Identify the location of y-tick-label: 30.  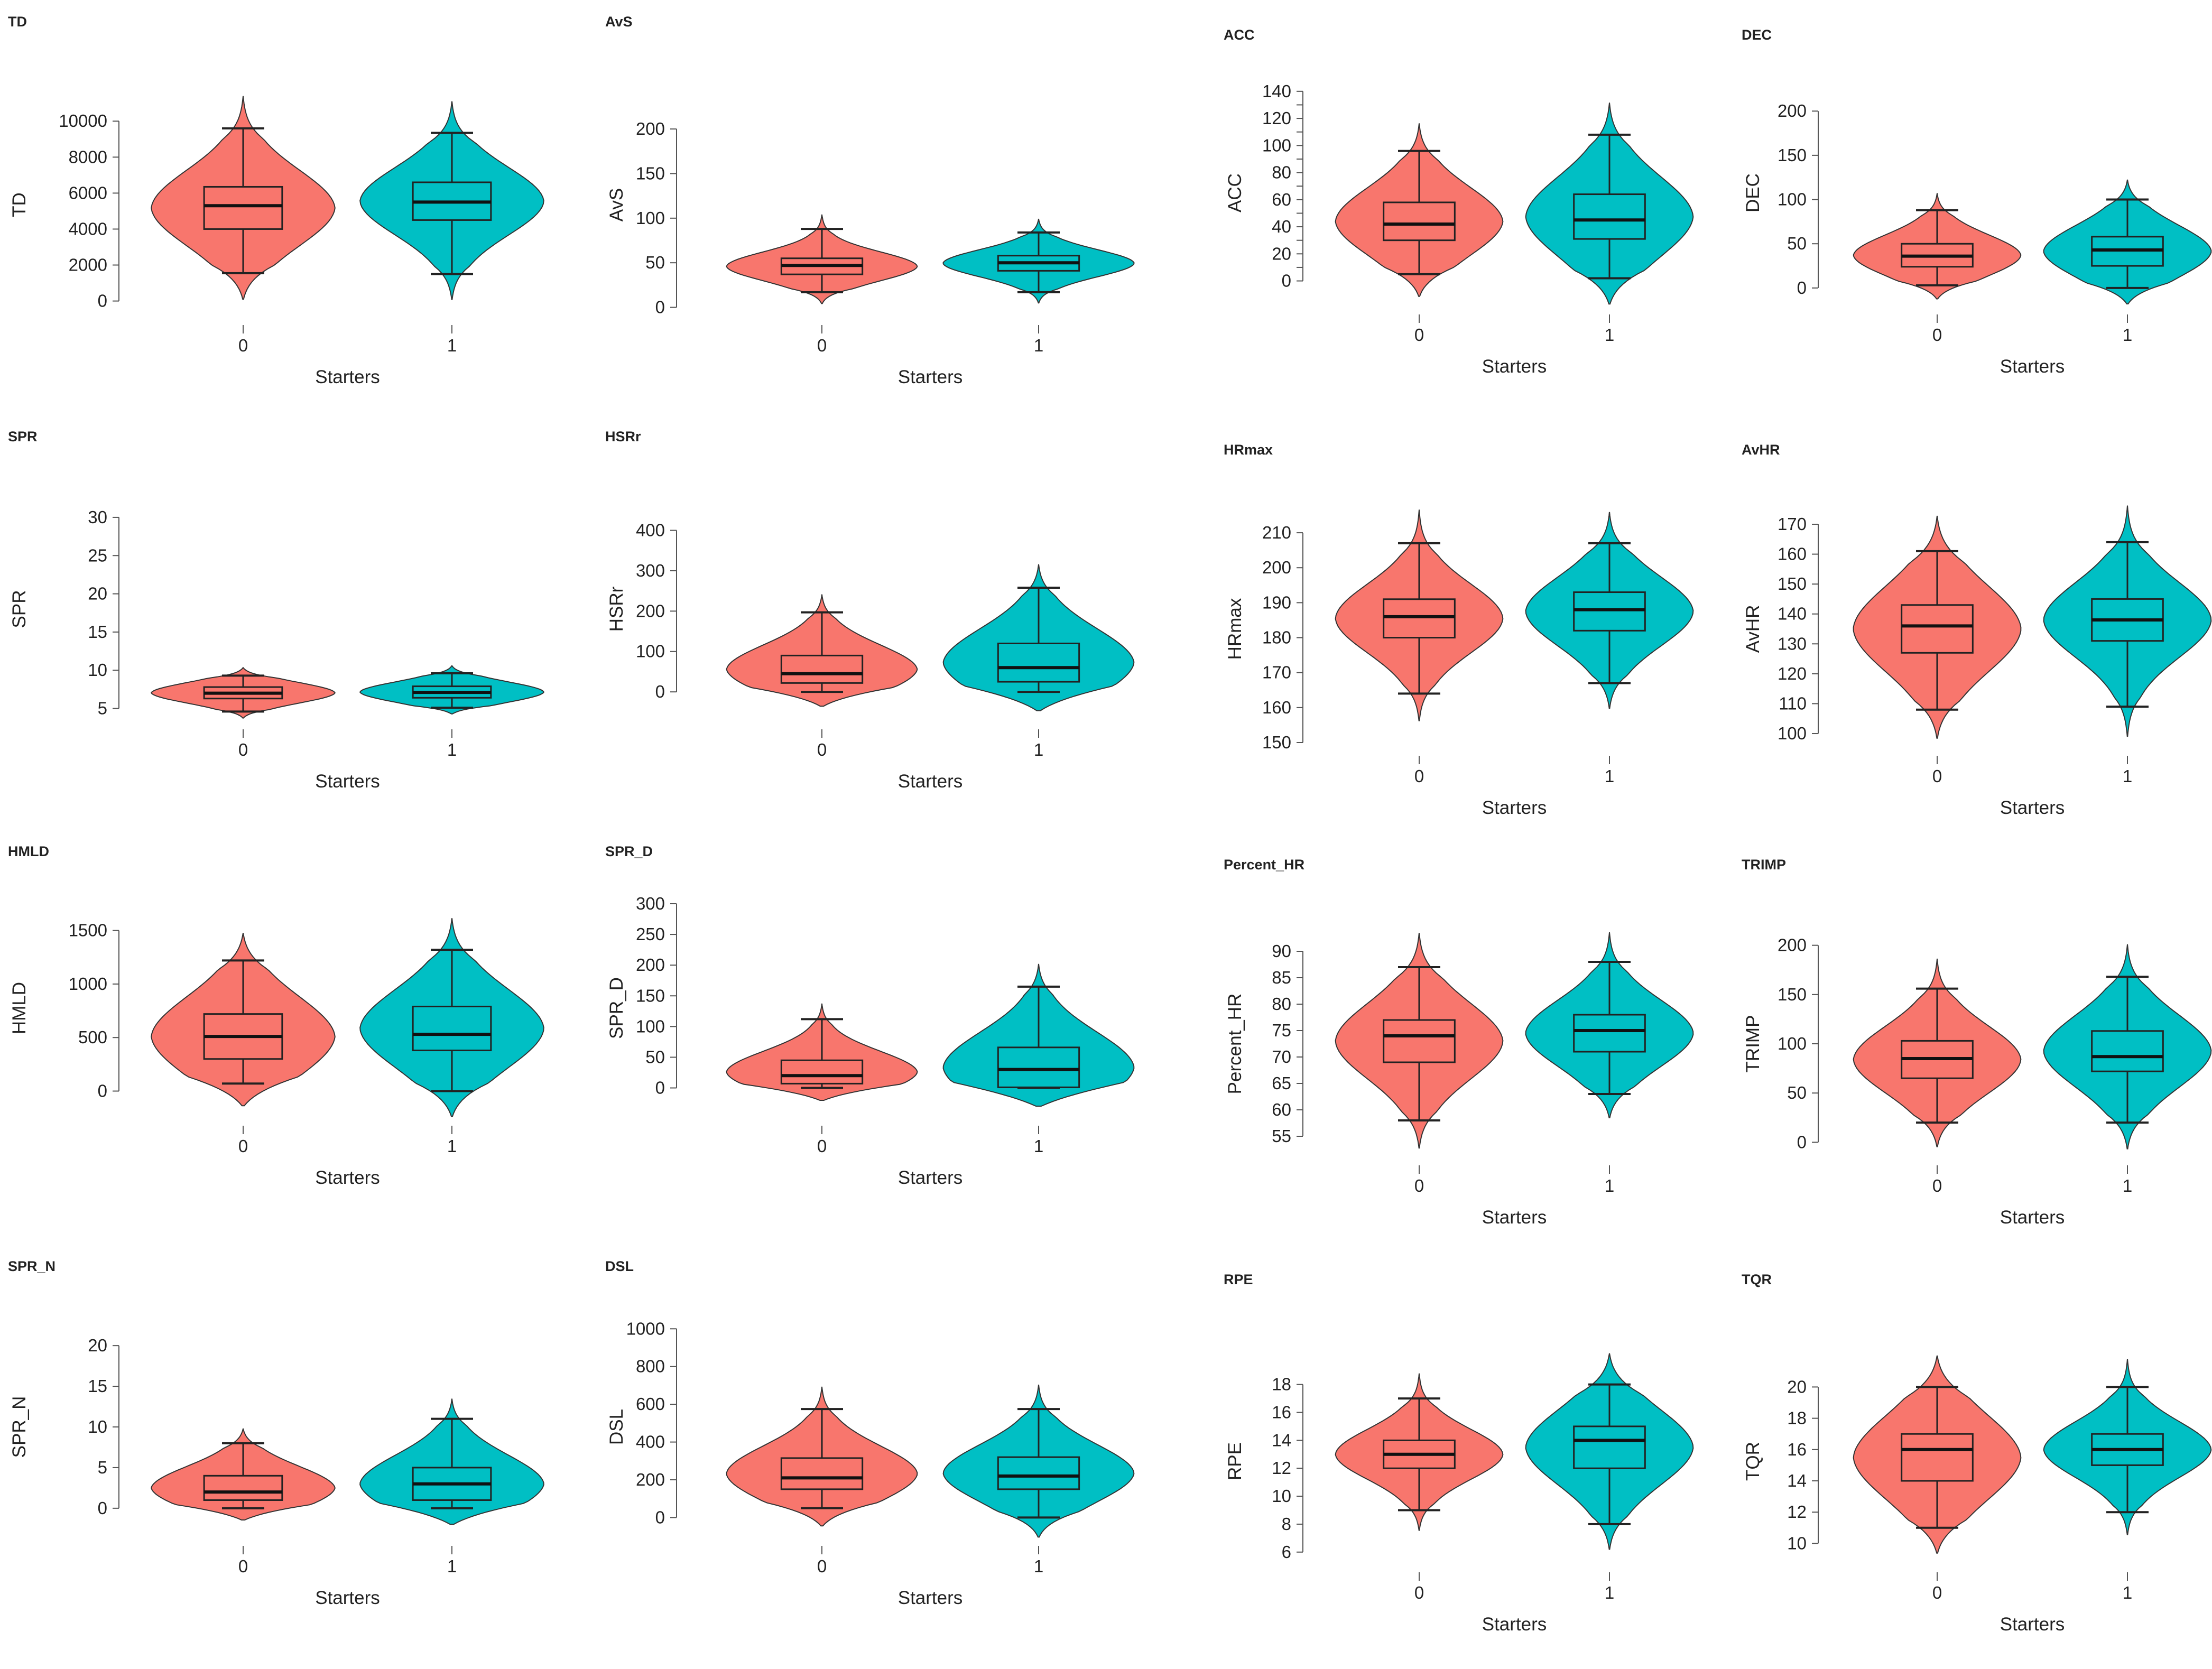
(98, 517).